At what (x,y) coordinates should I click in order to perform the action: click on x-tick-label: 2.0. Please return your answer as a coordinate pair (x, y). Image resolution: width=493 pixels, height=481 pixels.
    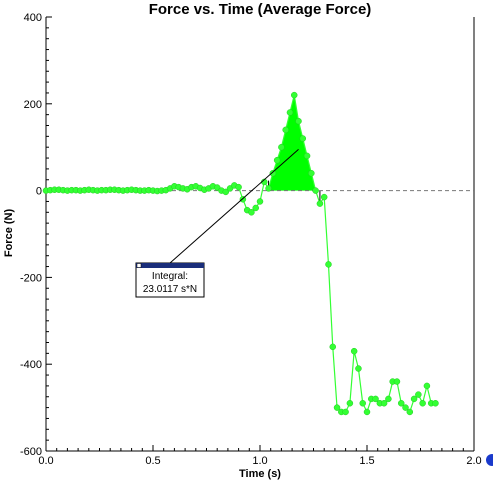
    Looking at the image, I should click on (473, 461).